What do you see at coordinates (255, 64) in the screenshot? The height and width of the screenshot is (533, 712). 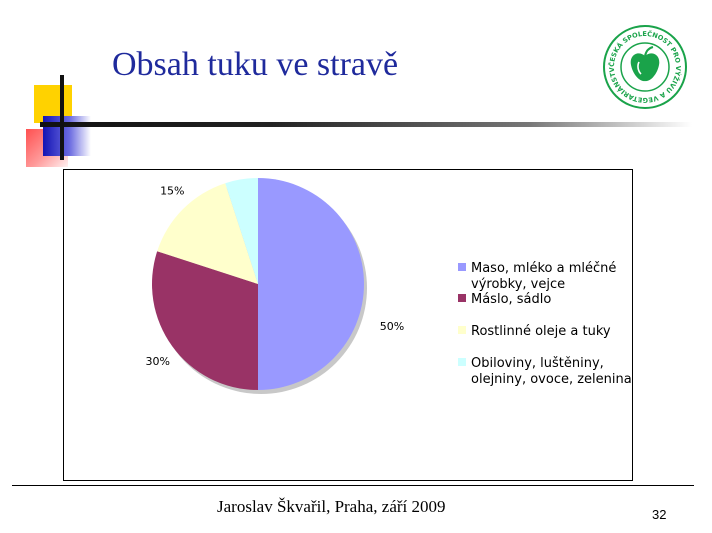 I see `slide-title: Obsah tuku ve stravě` at bounding box center [255, 64].